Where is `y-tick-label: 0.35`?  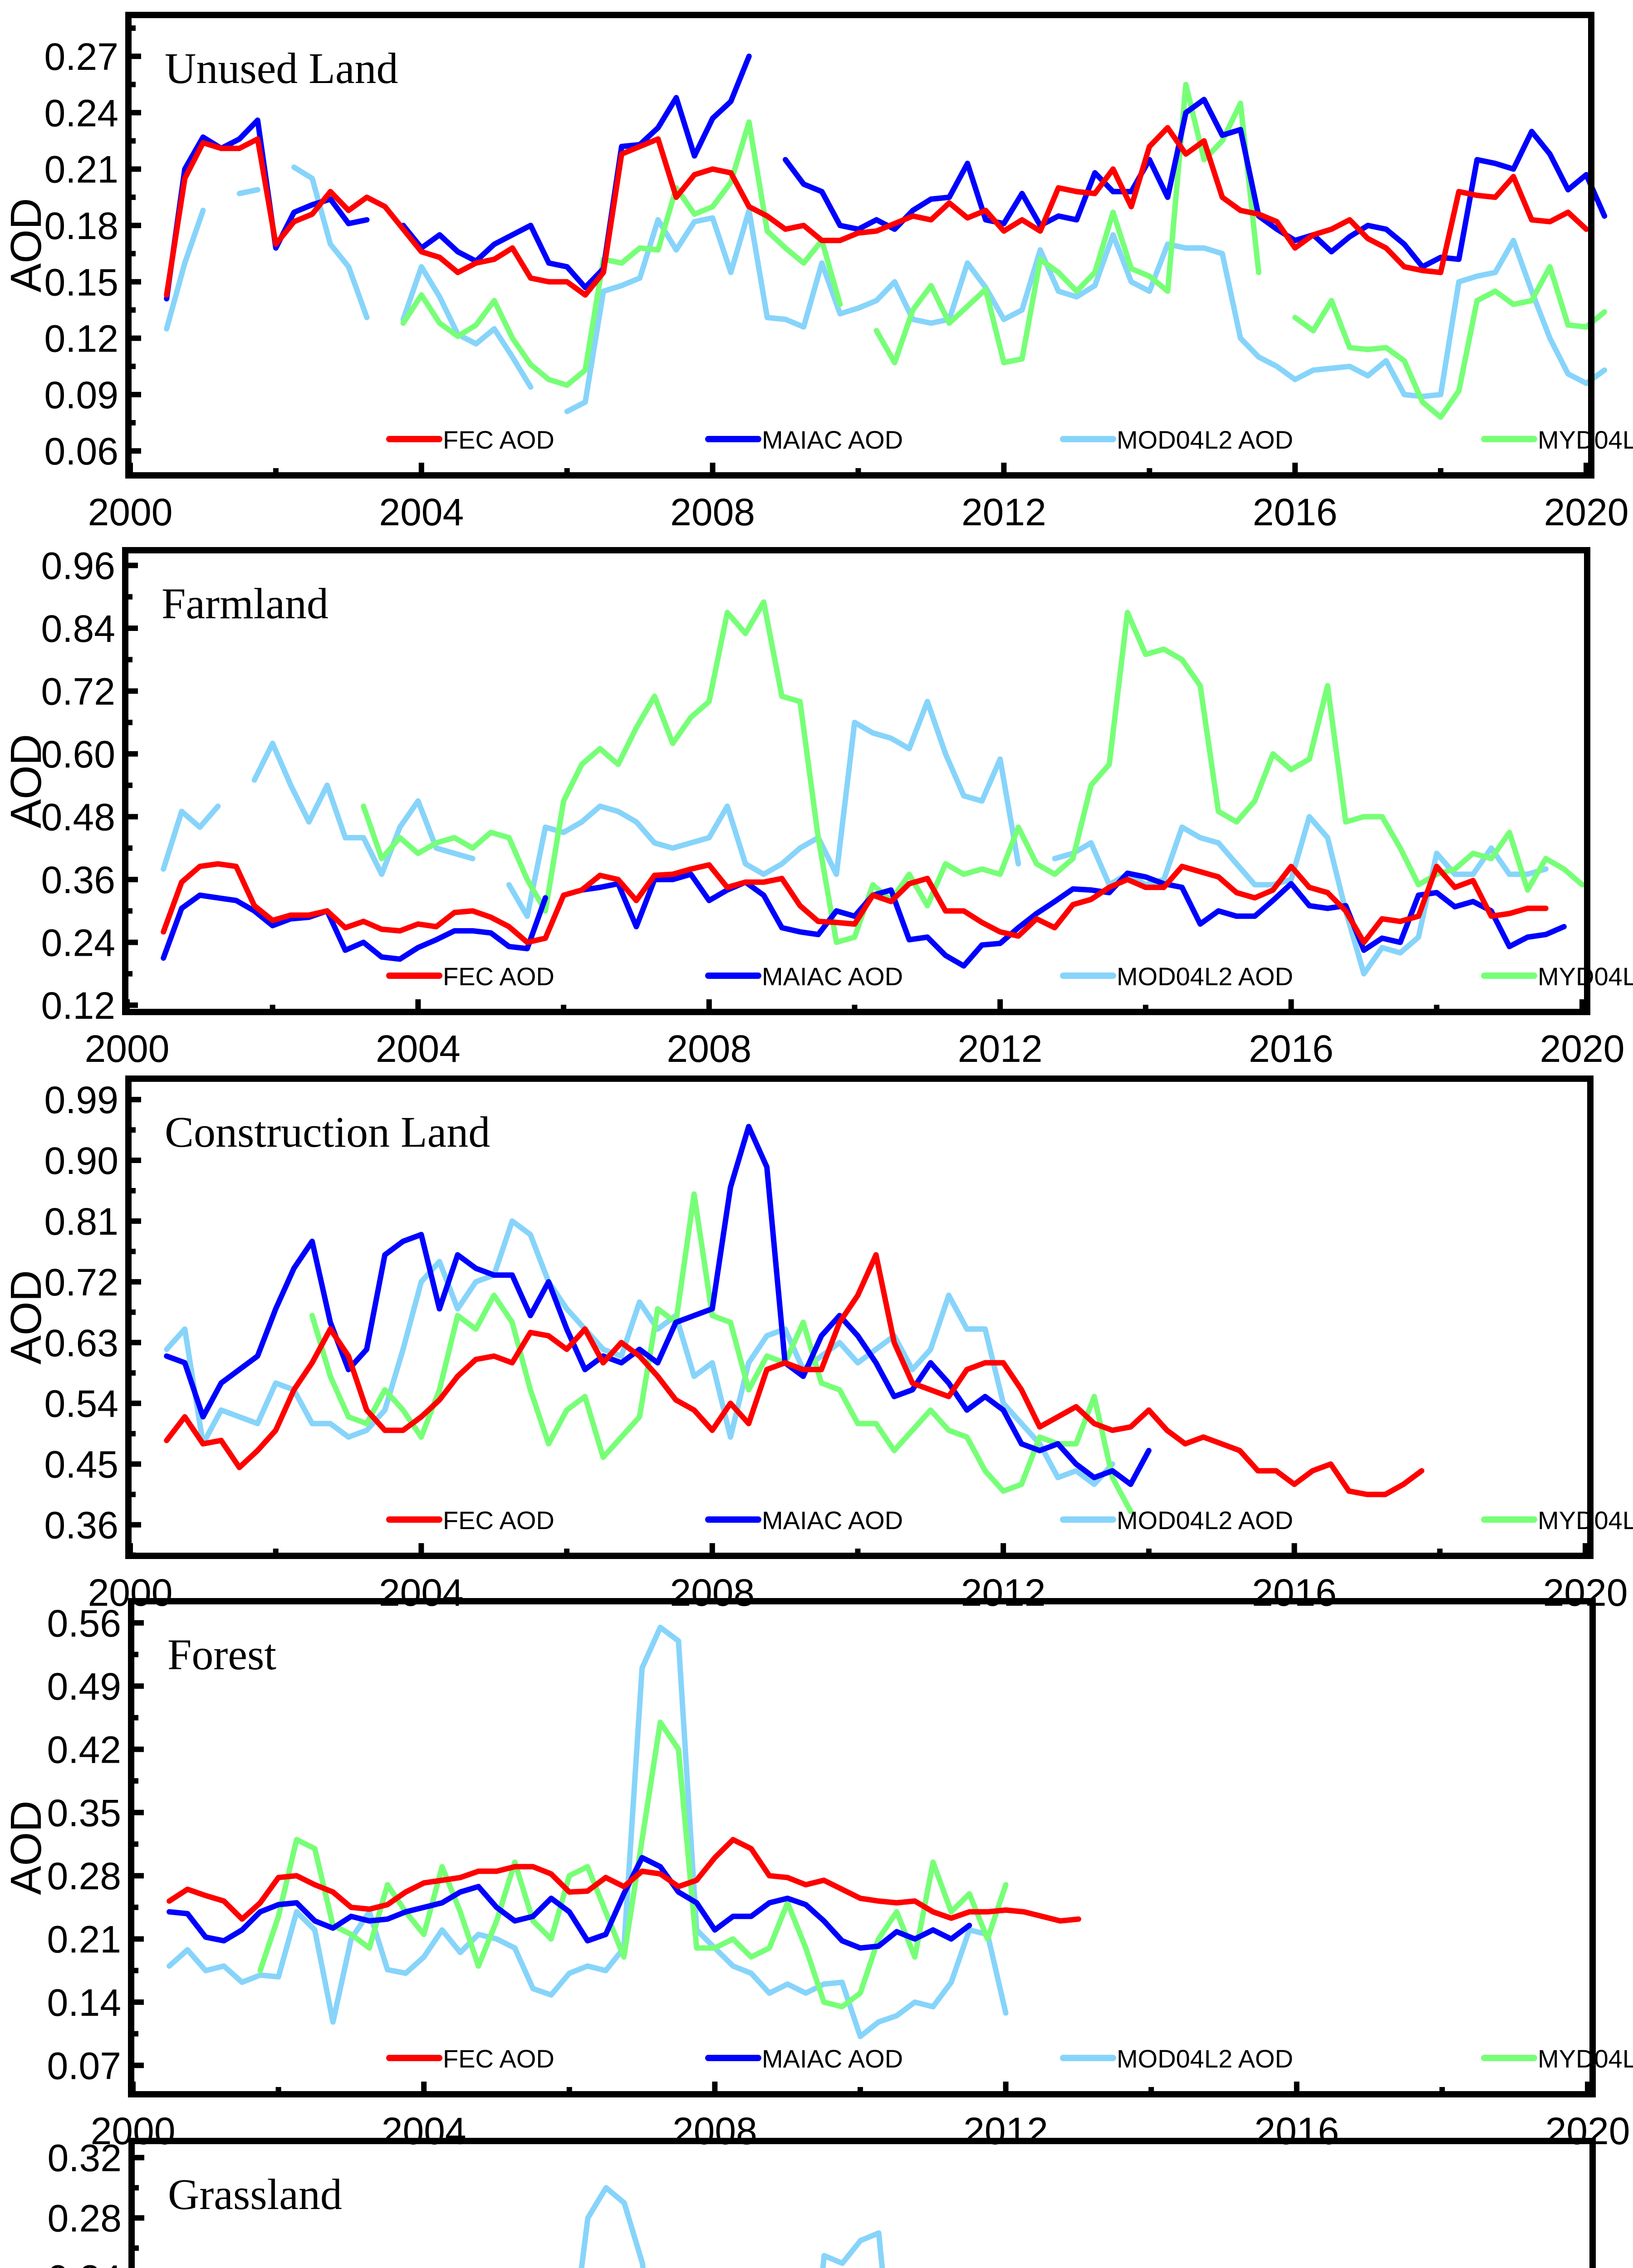
y-tick-label: 0.35 is located at coordinates (84, 1813).